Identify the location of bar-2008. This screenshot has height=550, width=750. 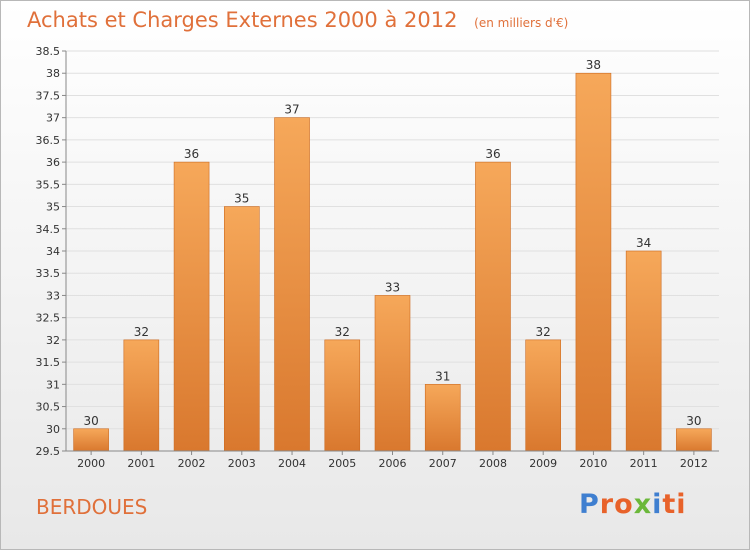
(493, 306).